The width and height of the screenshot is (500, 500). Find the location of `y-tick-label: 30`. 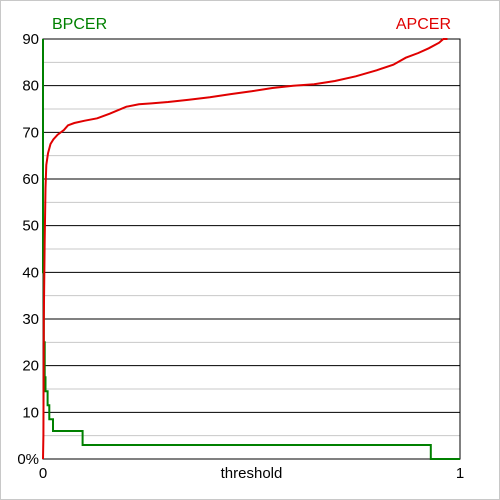

y-tick-label: 30 is located at coordinates (30, 319).